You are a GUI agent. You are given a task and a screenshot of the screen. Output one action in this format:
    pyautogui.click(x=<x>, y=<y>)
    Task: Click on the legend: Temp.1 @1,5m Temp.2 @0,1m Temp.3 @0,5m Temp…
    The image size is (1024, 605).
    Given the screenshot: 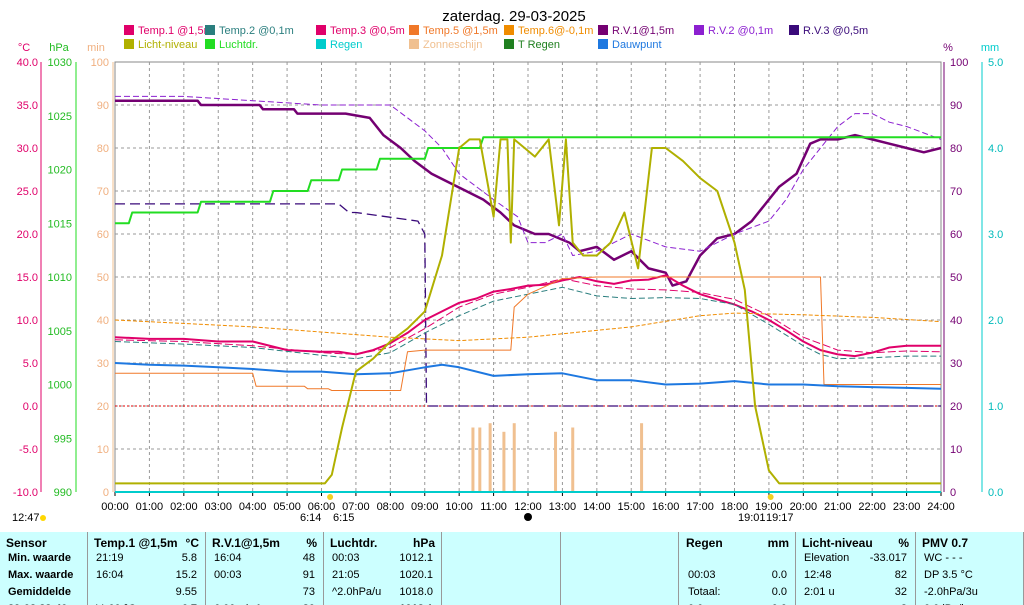 What is the action you would take?
    pyautogui.click(x=496, y=38)
    